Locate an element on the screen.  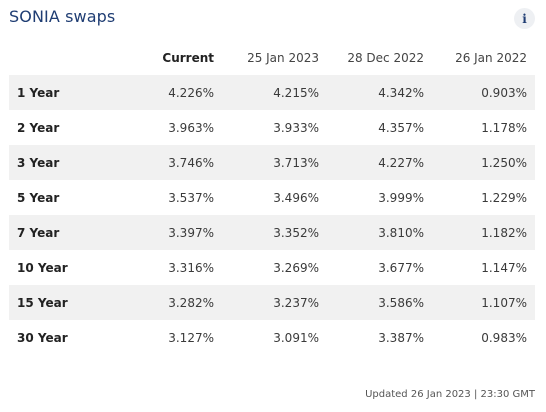
rate-date-3: 1.147% is located at coordinates (504, 267).